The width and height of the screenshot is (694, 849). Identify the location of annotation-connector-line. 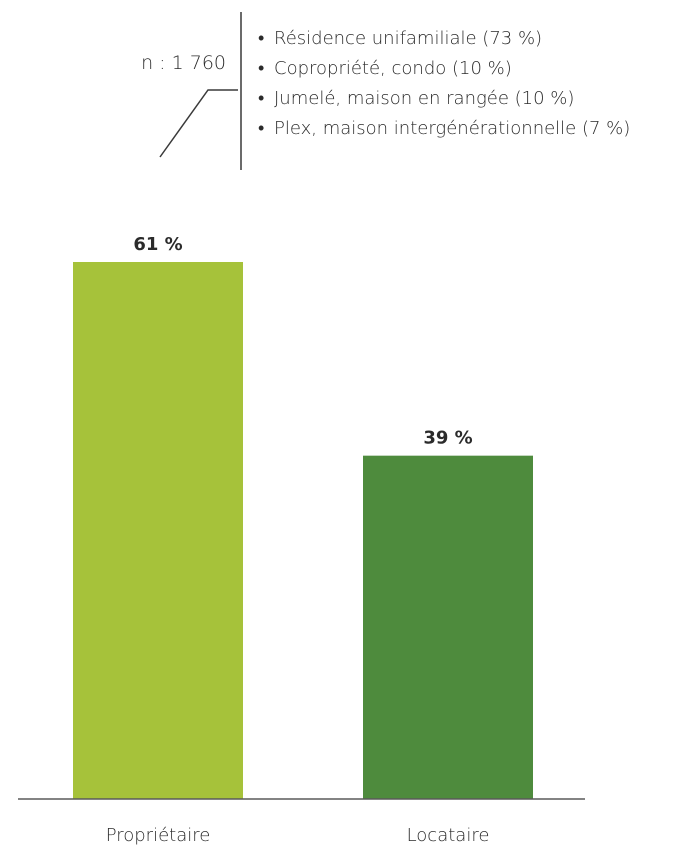
(198, 123).